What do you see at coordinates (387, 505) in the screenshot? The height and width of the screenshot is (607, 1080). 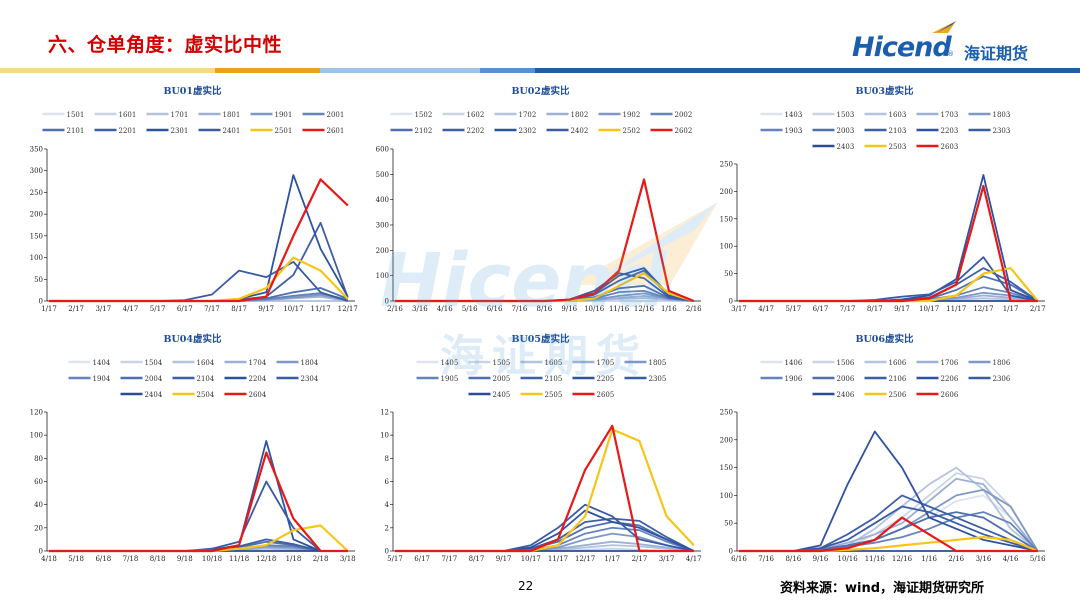 I see `y-tick-label: 4` at bounding box center [387, 505].